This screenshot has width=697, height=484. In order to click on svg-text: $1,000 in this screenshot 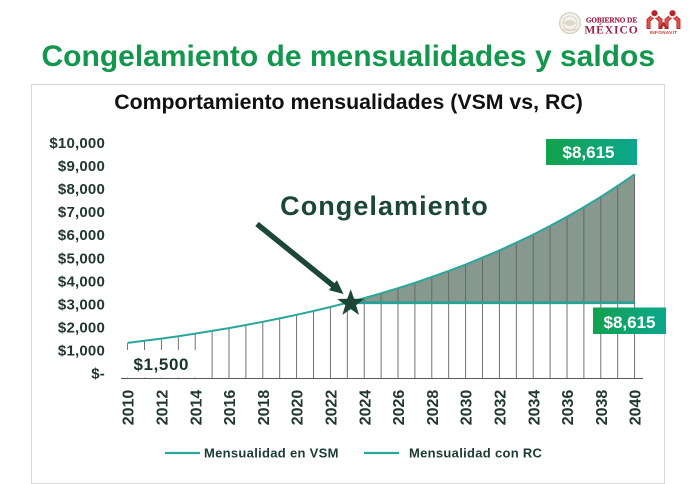, I will do `click(81, 351)`.